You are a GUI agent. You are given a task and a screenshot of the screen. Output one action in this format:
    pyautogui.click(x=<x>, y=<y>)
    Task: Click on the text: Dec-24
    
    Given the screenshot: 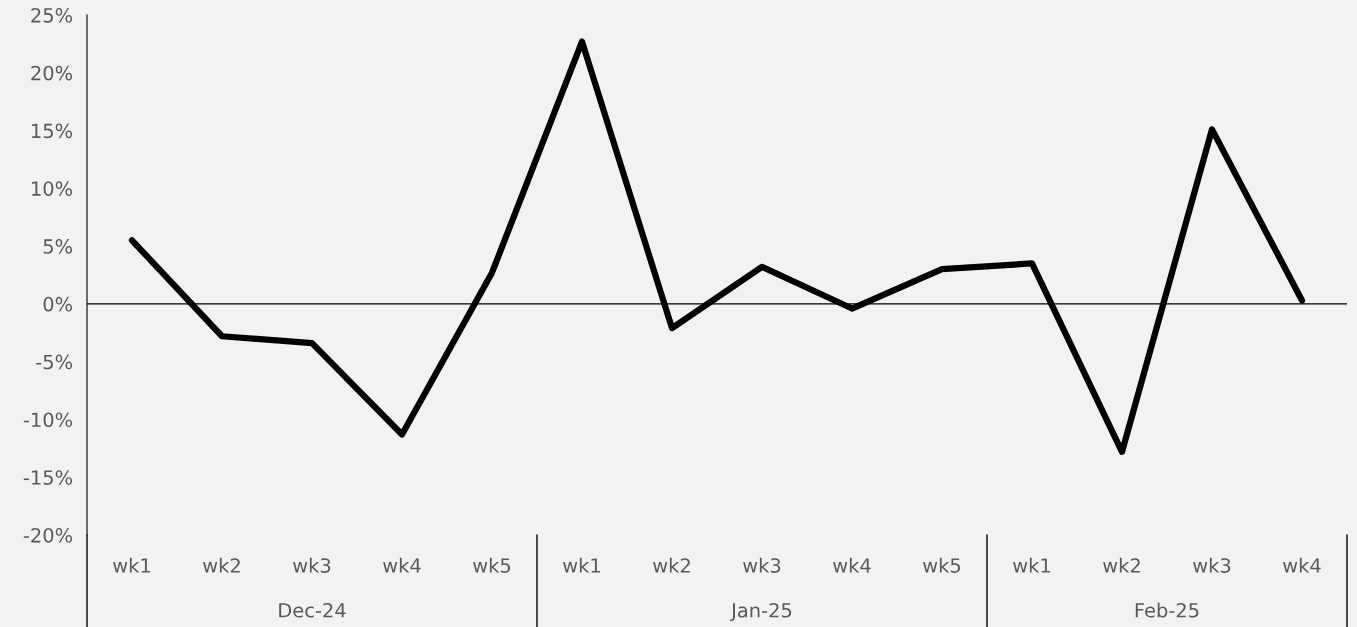 What is the action you would take?
    pyautogui.click(x=312, y=610)
    